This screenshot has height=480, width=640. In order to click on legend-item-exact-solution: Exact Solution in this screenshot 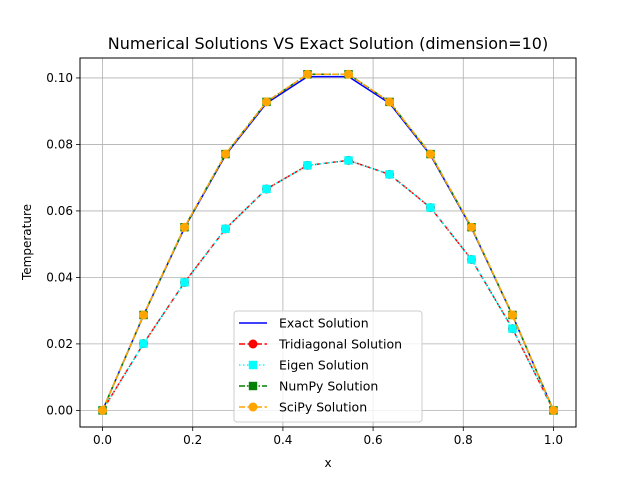, I will do `click(304, 323)`.